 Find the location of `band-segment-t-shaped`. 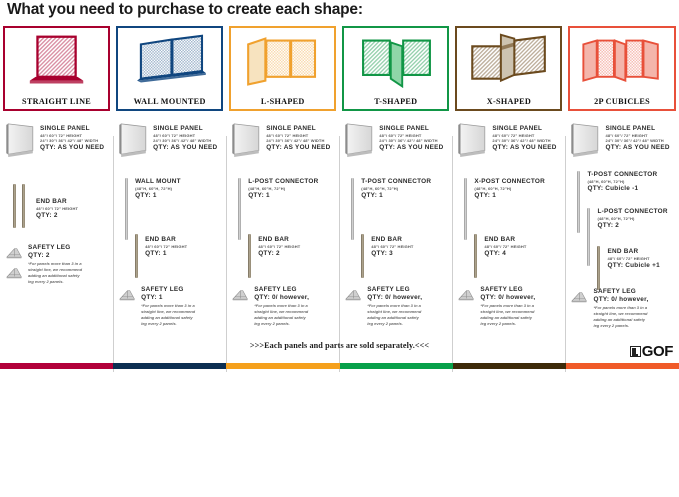

band-segment-t-shaped is located at coordinates (396, 366).